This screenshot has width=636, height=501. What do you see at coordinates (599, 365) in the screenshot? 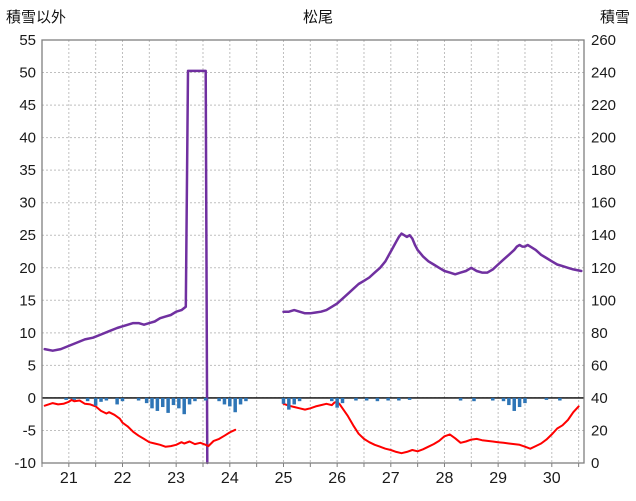
I see `svg-text: 60` at bounding box center [599, 365].